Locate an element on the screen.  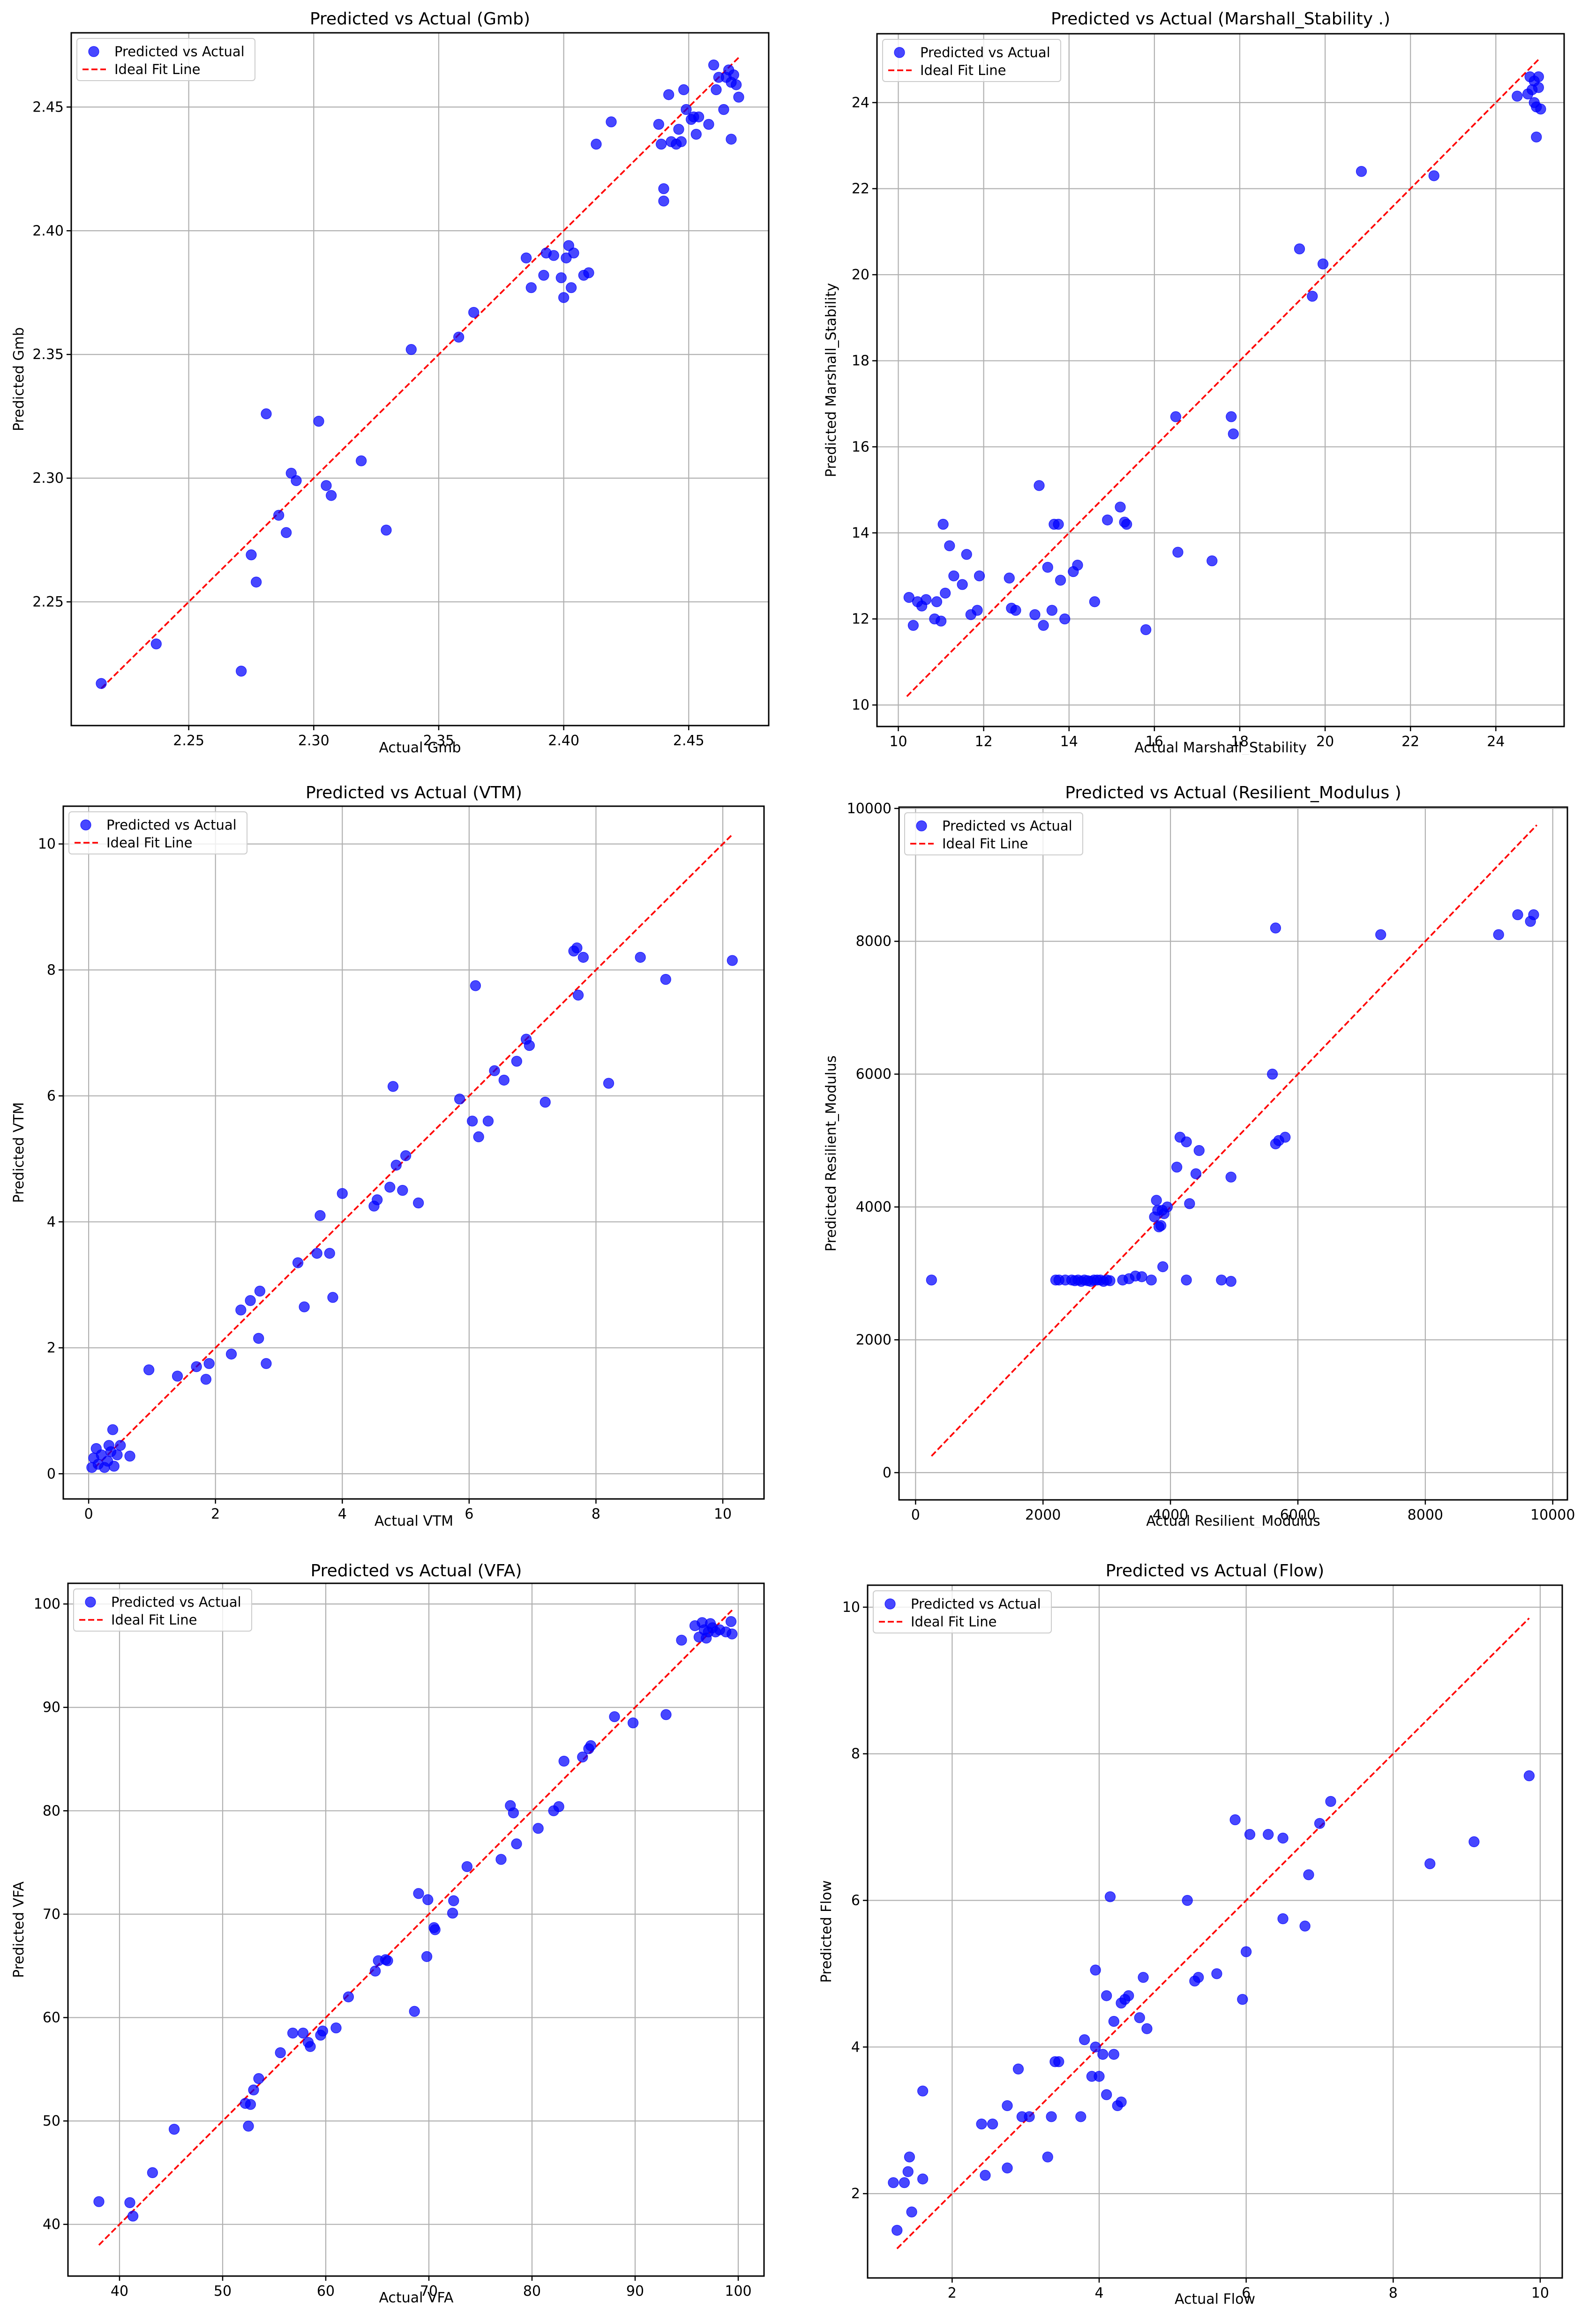
x-tick-label: 8 is located at coordinates (596, 1514).